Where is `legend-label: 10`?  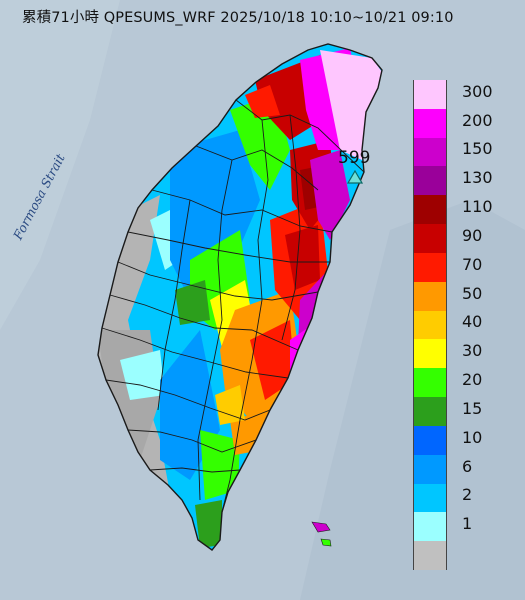
legend-label: 10 is located at coordinates (472, 437).